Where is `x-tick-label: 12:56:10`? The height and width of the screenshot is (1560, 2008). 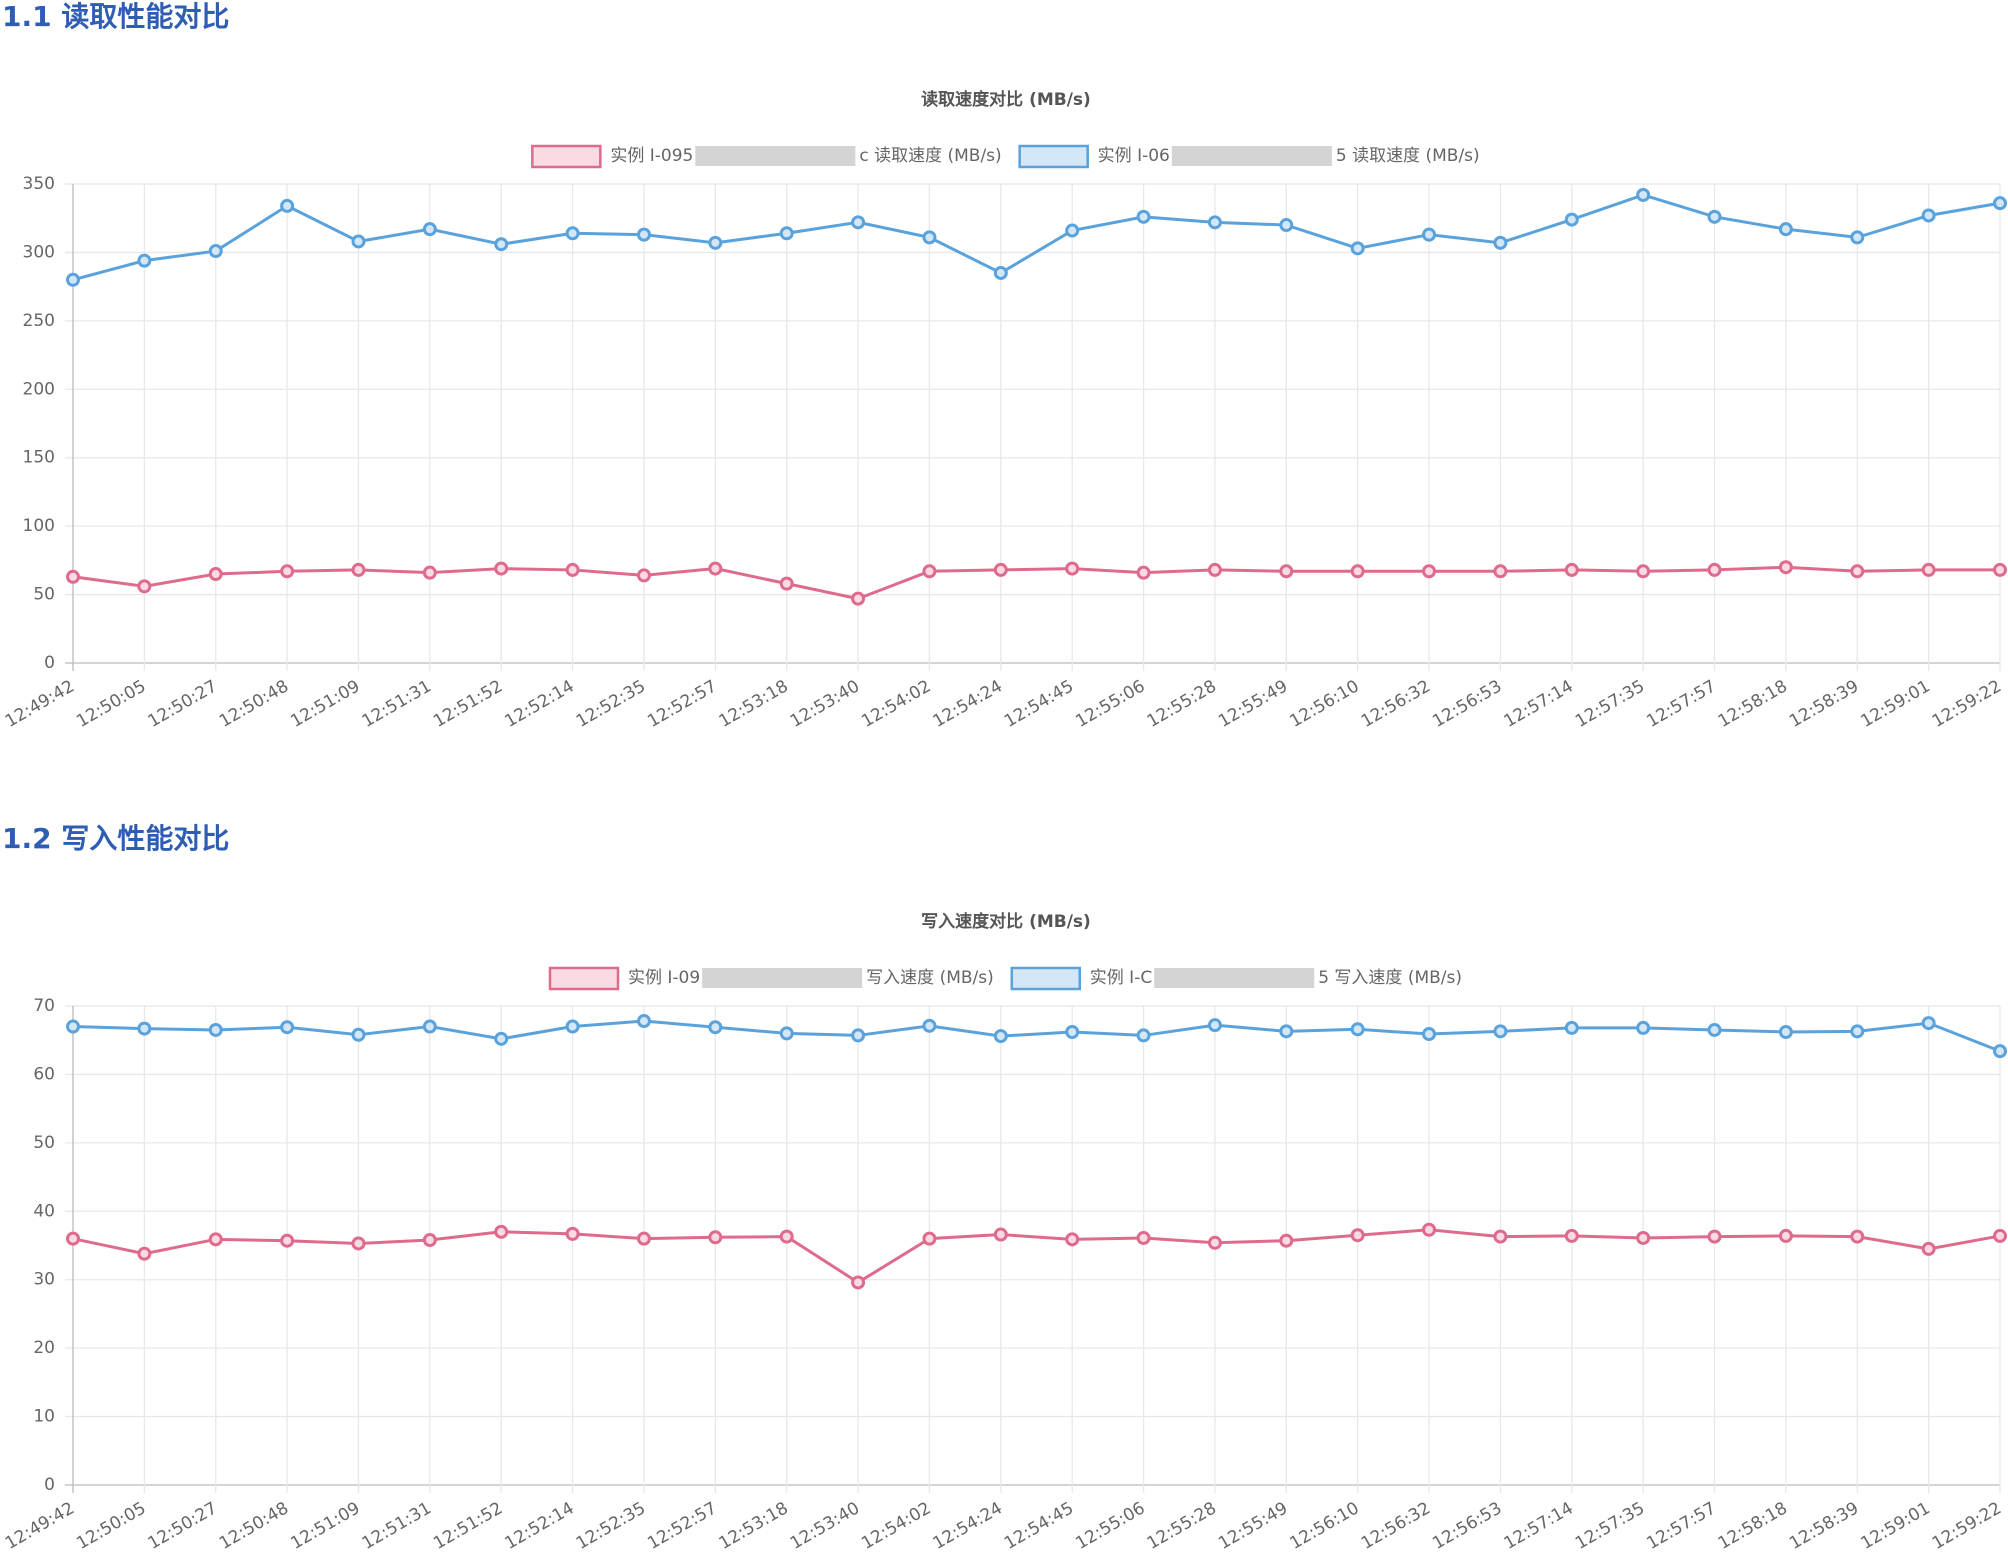
x-tick-label: 12:56:10 is located at coordinates (1325, 1526).